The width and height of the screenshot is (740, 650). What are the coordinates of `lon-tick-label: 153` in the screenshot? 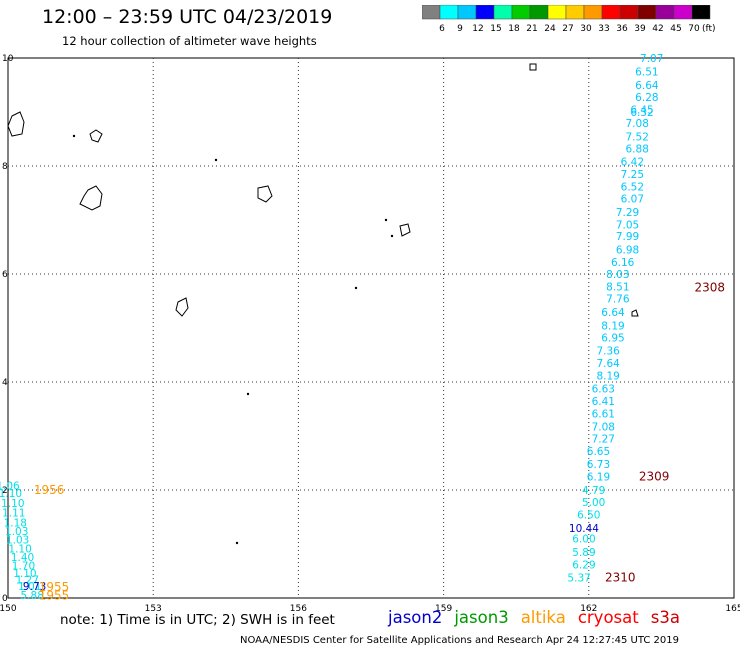 It's located at (153, 608).